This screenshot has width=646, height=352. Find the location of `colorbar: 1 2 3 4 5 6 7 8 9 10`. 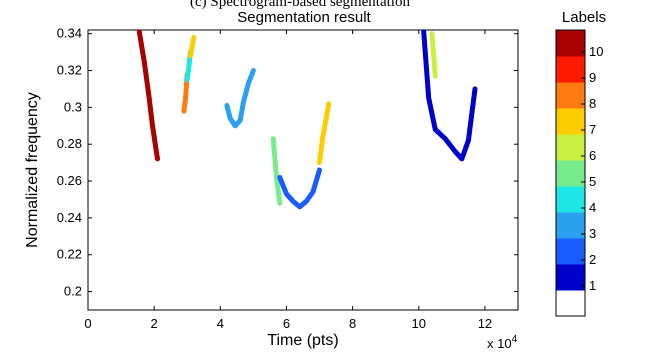

colorbar: 1 2 3 4 5 6 7 8 9 10 is located at coordinates (579, 173).